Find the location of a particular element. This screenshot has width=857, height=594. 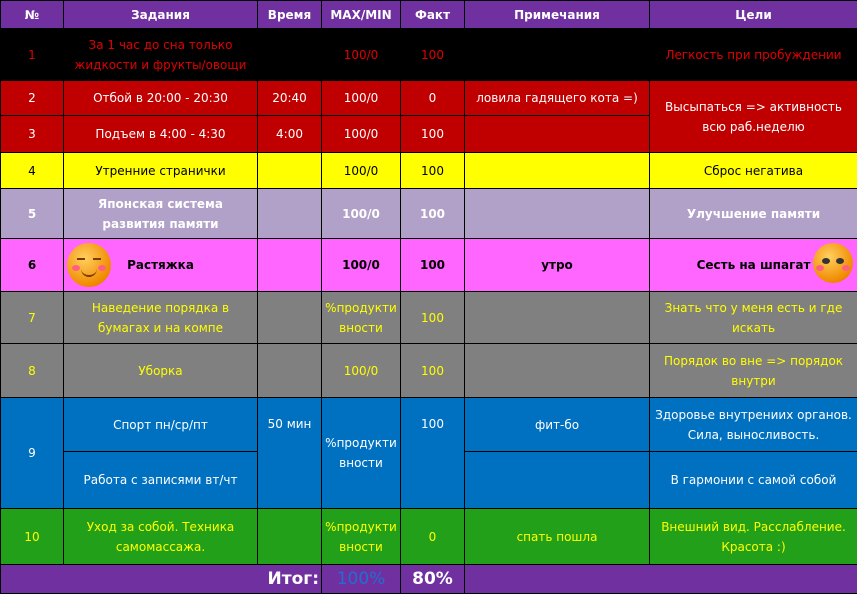

cell-goal: Легкость при пробуждении is located at coordinates (753, 54).